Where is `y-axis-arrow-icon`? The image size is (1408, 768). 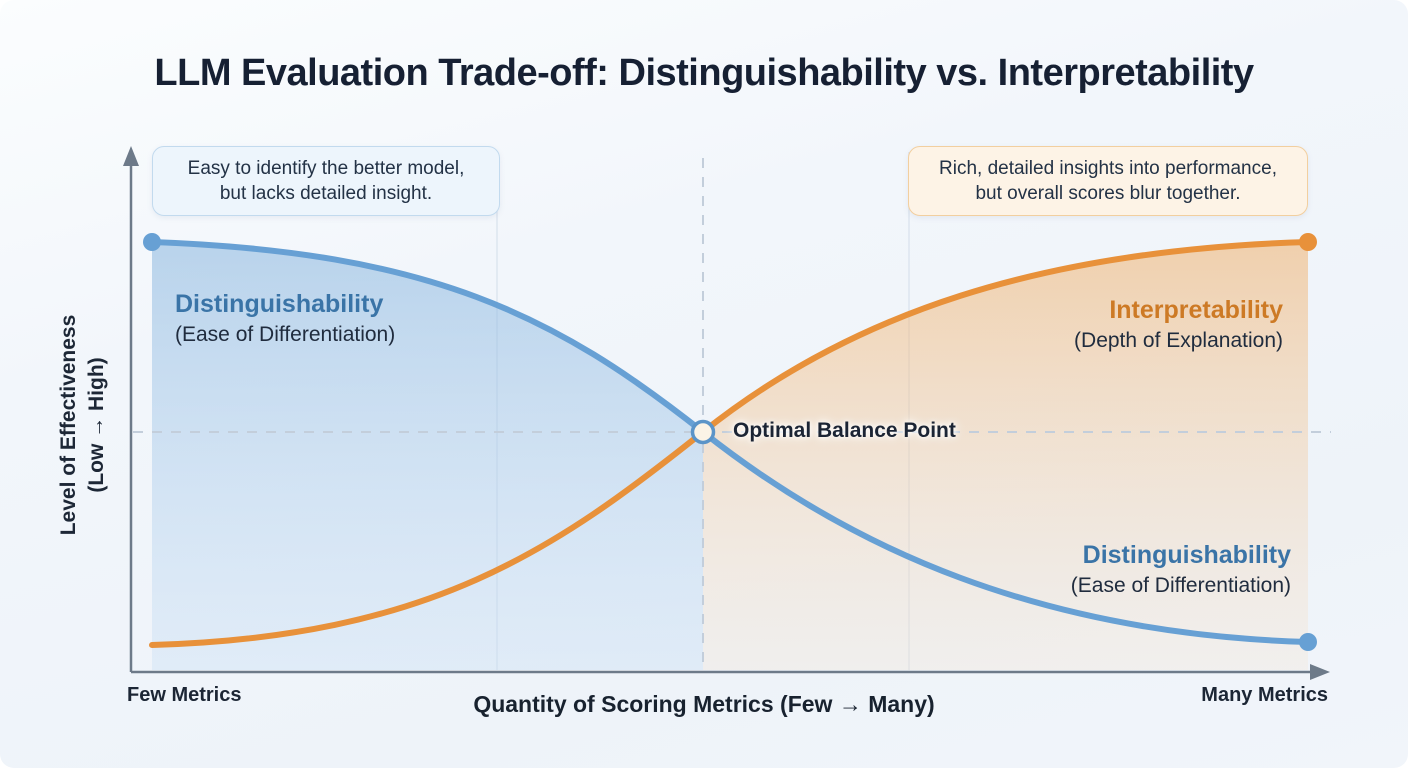 y-axis-arrow-icon is located at coordinates (131, 156).